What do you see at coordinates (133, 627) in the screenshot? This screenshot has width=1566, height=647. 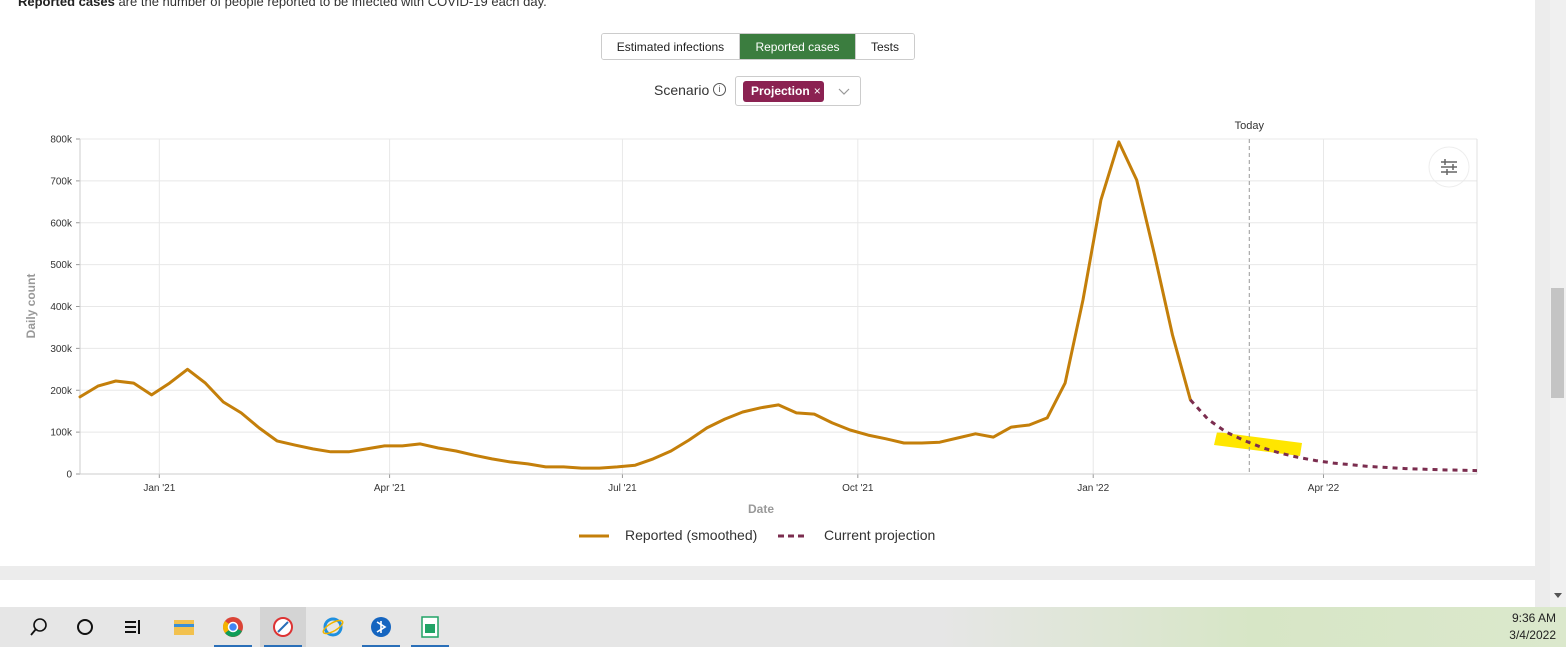 I see `task-view-button` at bounding box center [133, 627].